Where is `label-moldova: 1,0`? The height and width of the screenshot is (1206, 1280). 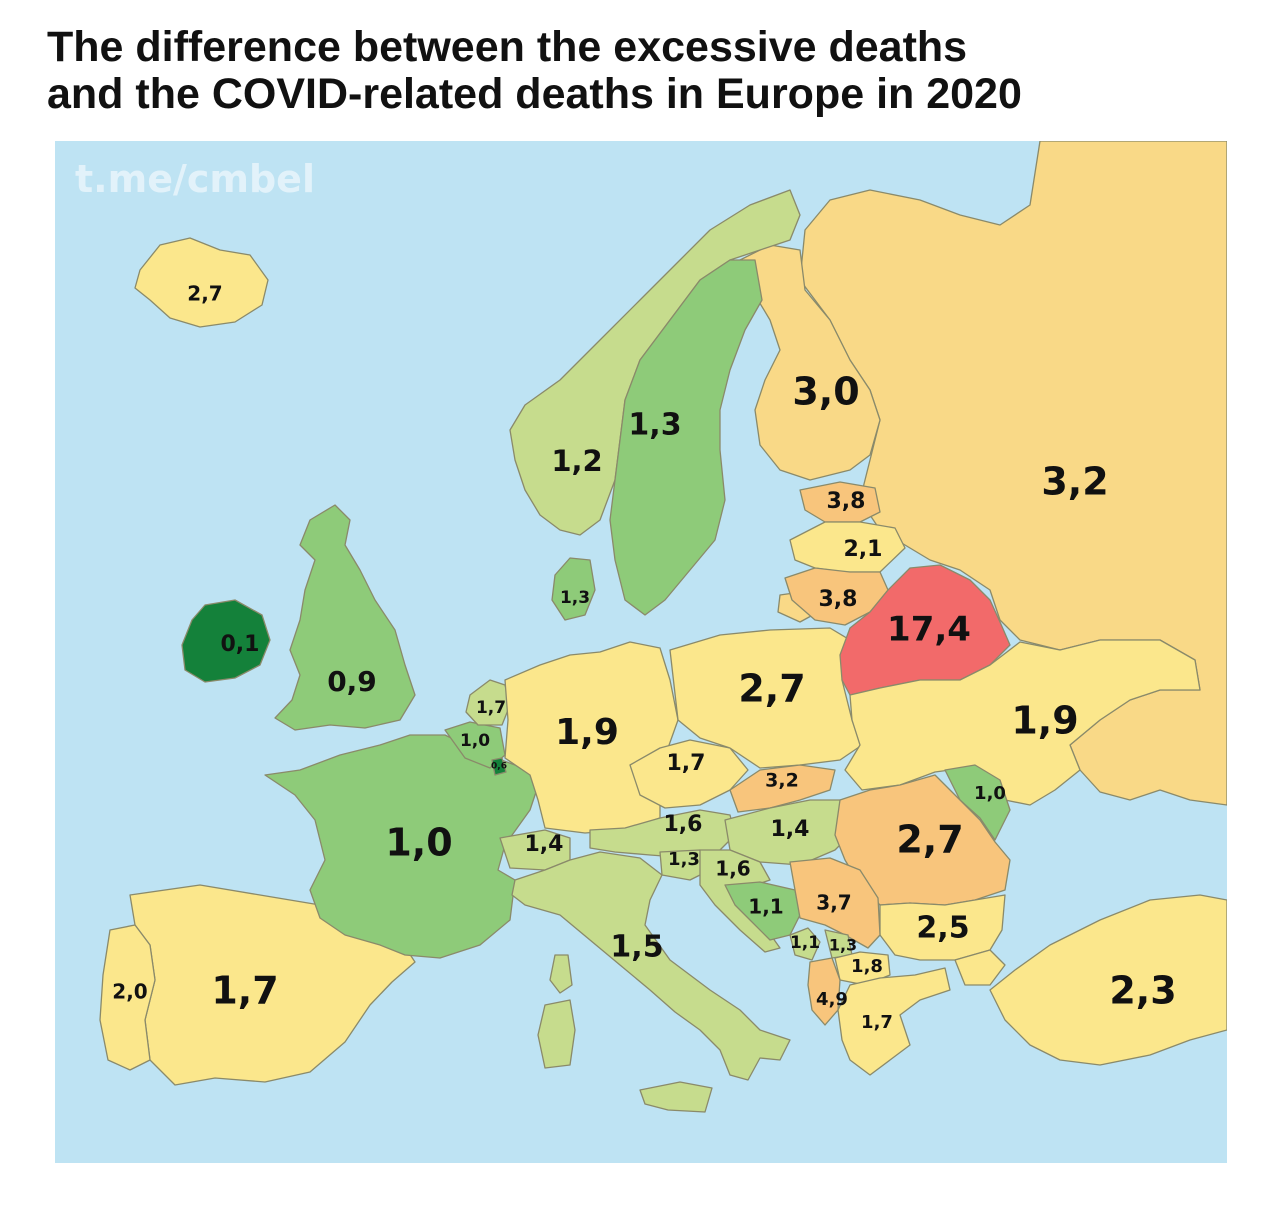 label-moldova: 1,0 is located at coordinates (990, 793).